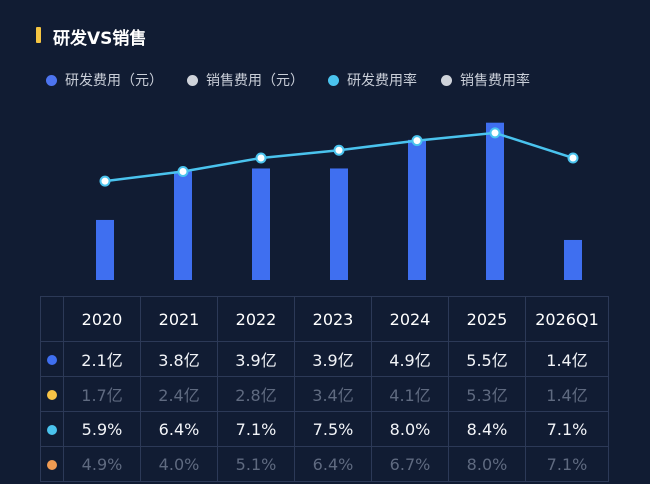 This screenshot has height=484, width=650. I want to click on table-row: 1.7亿 2.4亿 2.8亿 3.4亿 4.1亿 5.3亿 1.4亿, so click(324, 394).